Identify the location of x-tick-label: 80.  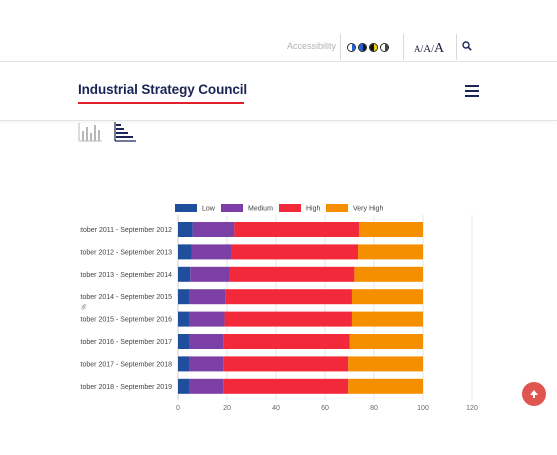
(374, 408).